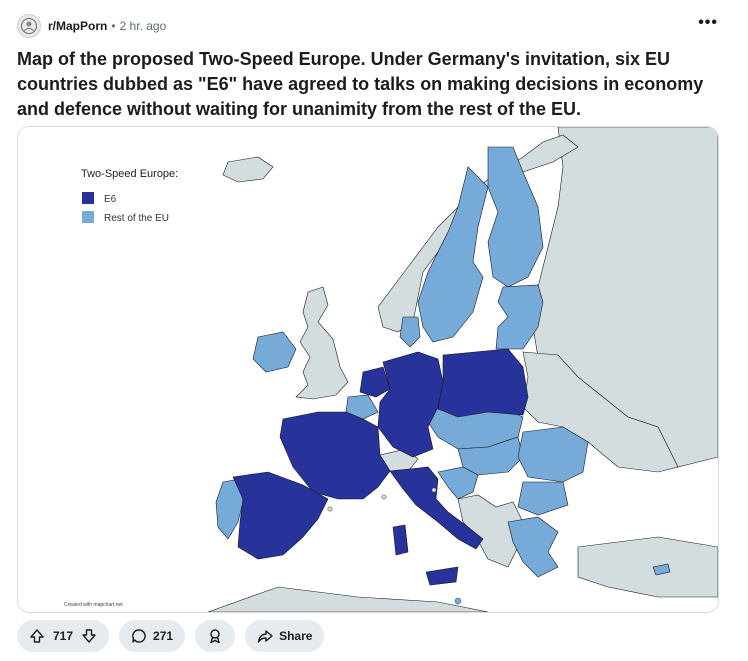 The height and width of the screenshot is (661, 748). I want to click on vote-count: 717, so click(63, 636).